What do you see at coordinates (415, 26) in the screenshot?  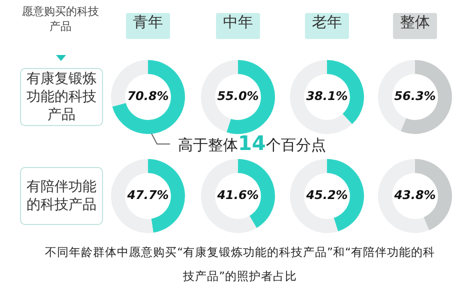 I see `chart-title: 整体` at bounding box center [415, 26].